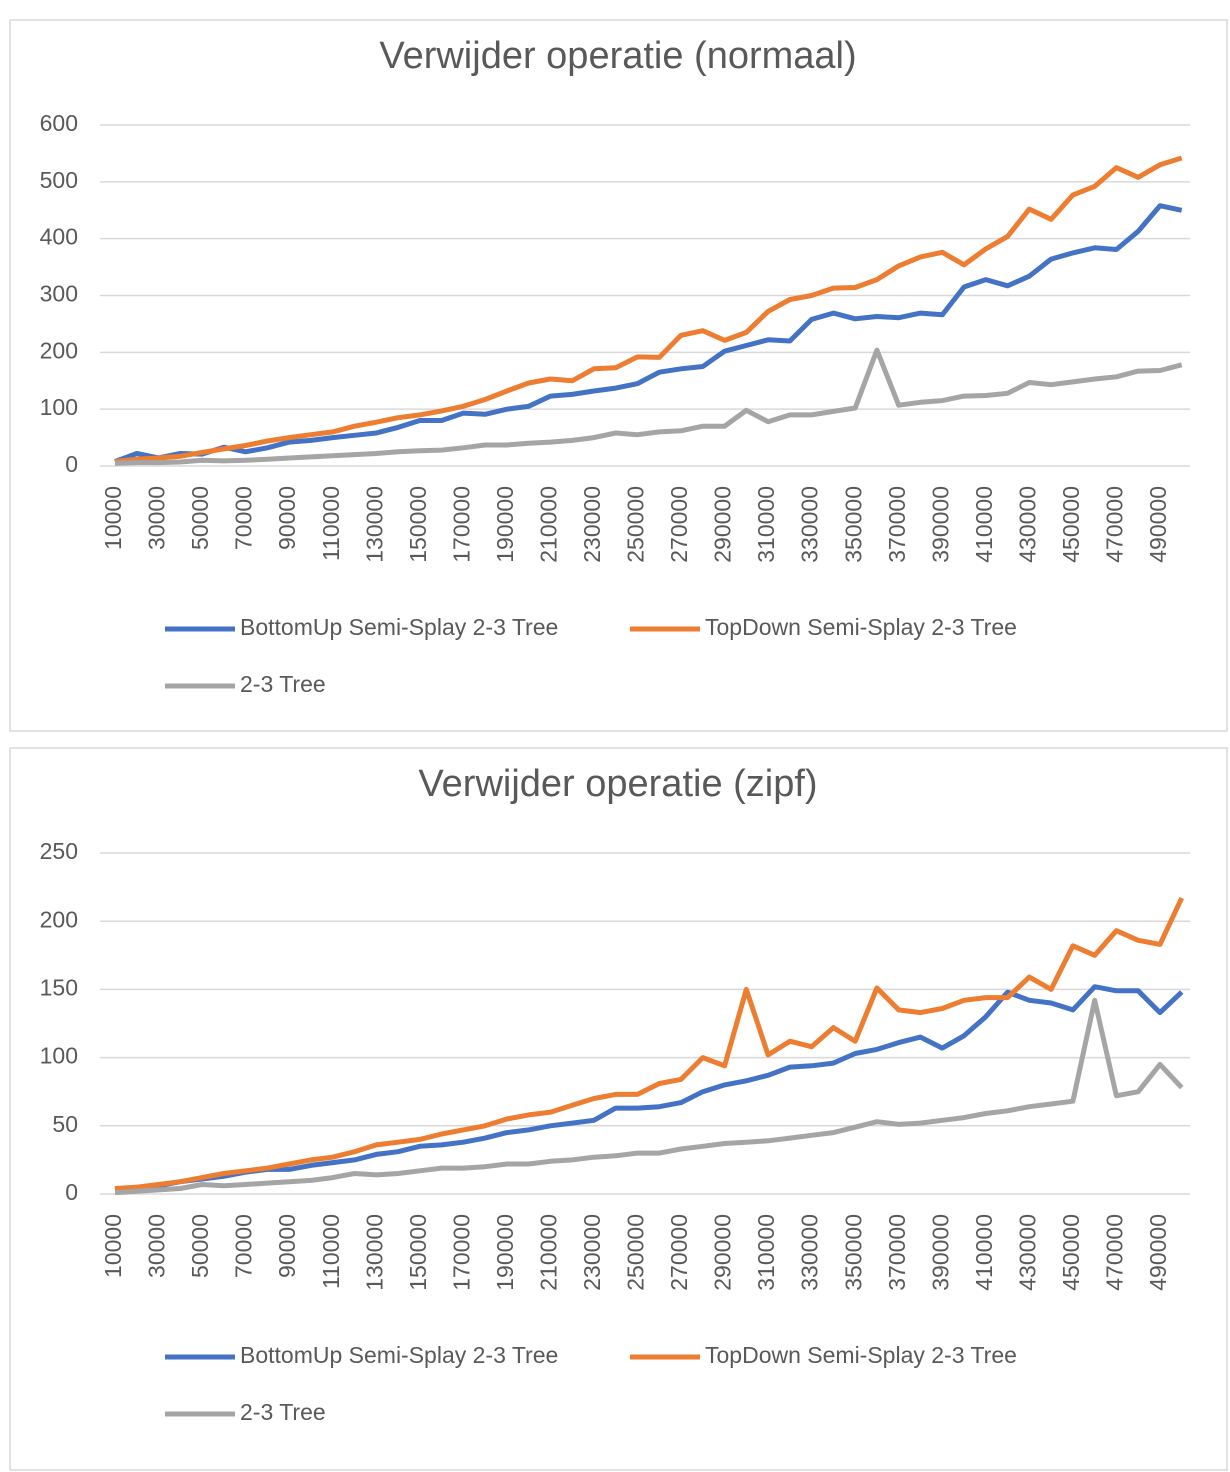 The width and height of the screenshot is (1230, 1472). Describe the element at coordinates (59, 237) in the screenshot. I see `y-tick-label: 400` at that location.